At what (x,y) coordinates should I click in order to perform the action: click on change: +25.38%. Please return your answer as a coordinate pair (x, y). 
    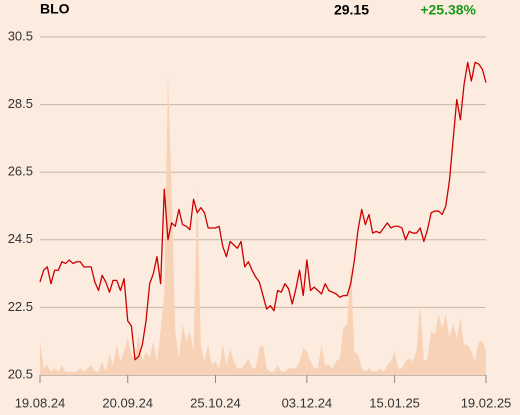
    Looking at the image, I should click on (448, 10).